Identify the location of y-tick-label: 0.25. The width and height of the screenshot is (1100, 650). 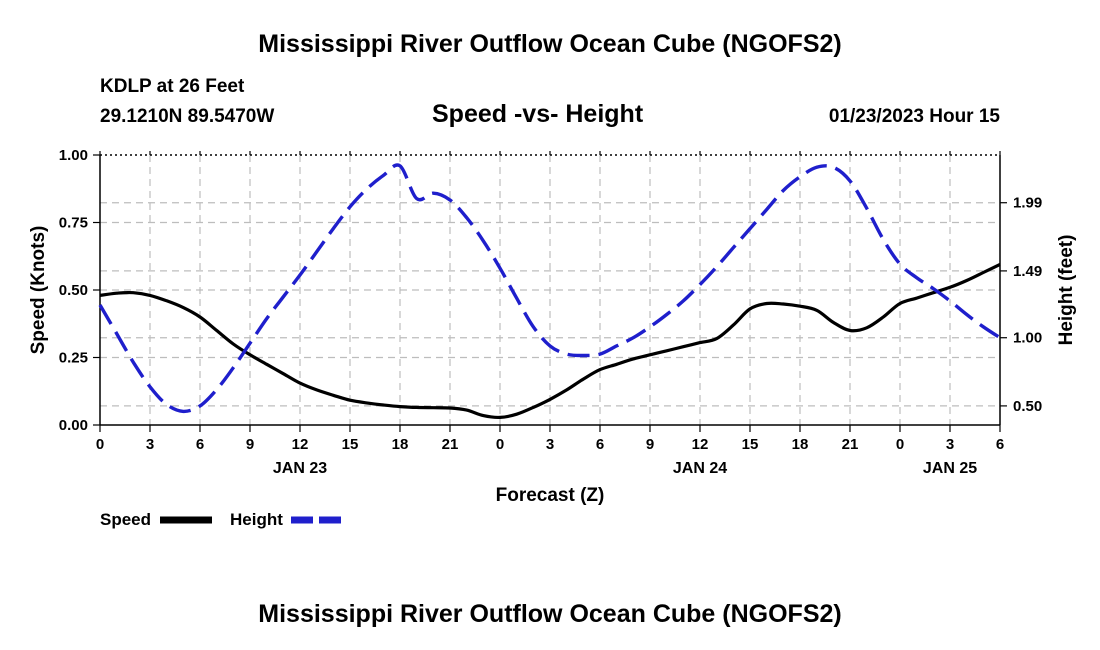
(73, 358).